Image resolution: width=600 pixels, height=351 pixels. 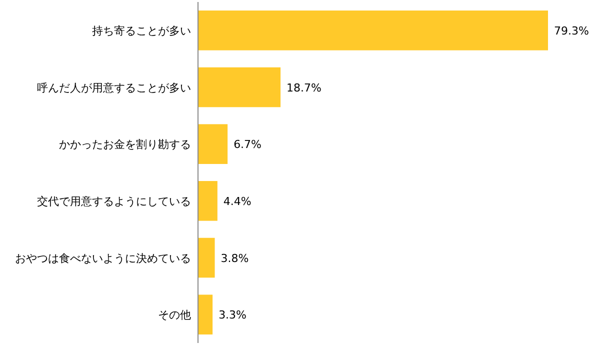 What do you see at coordinates (114, 87) in the screenshot?
I see `y-tick-label: 呼んだ人が用意することが多い` at bounding box center [114, 87].